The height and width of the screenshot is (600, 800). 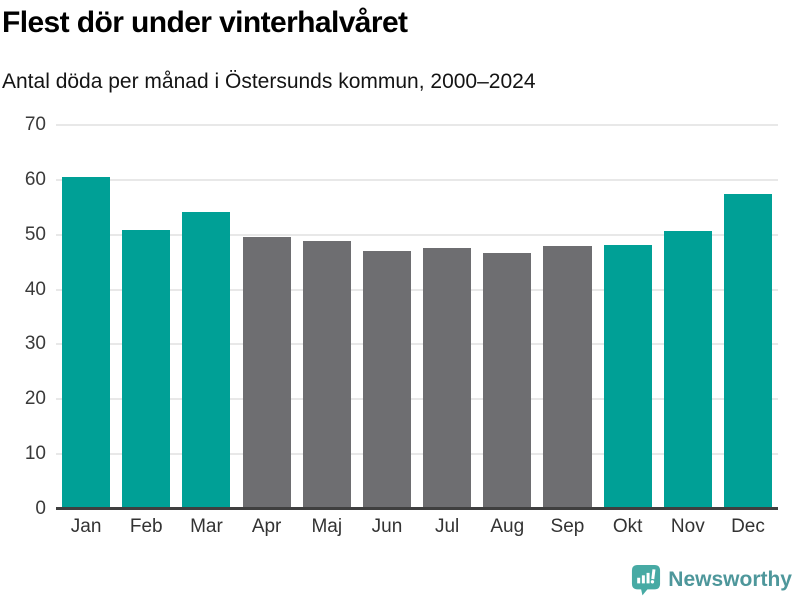 What do you see at coordinates (205, 22) in the screenshot?
I see `chart-title: Flest dör under vinterhalvåret` at bounding box center [205, 22].